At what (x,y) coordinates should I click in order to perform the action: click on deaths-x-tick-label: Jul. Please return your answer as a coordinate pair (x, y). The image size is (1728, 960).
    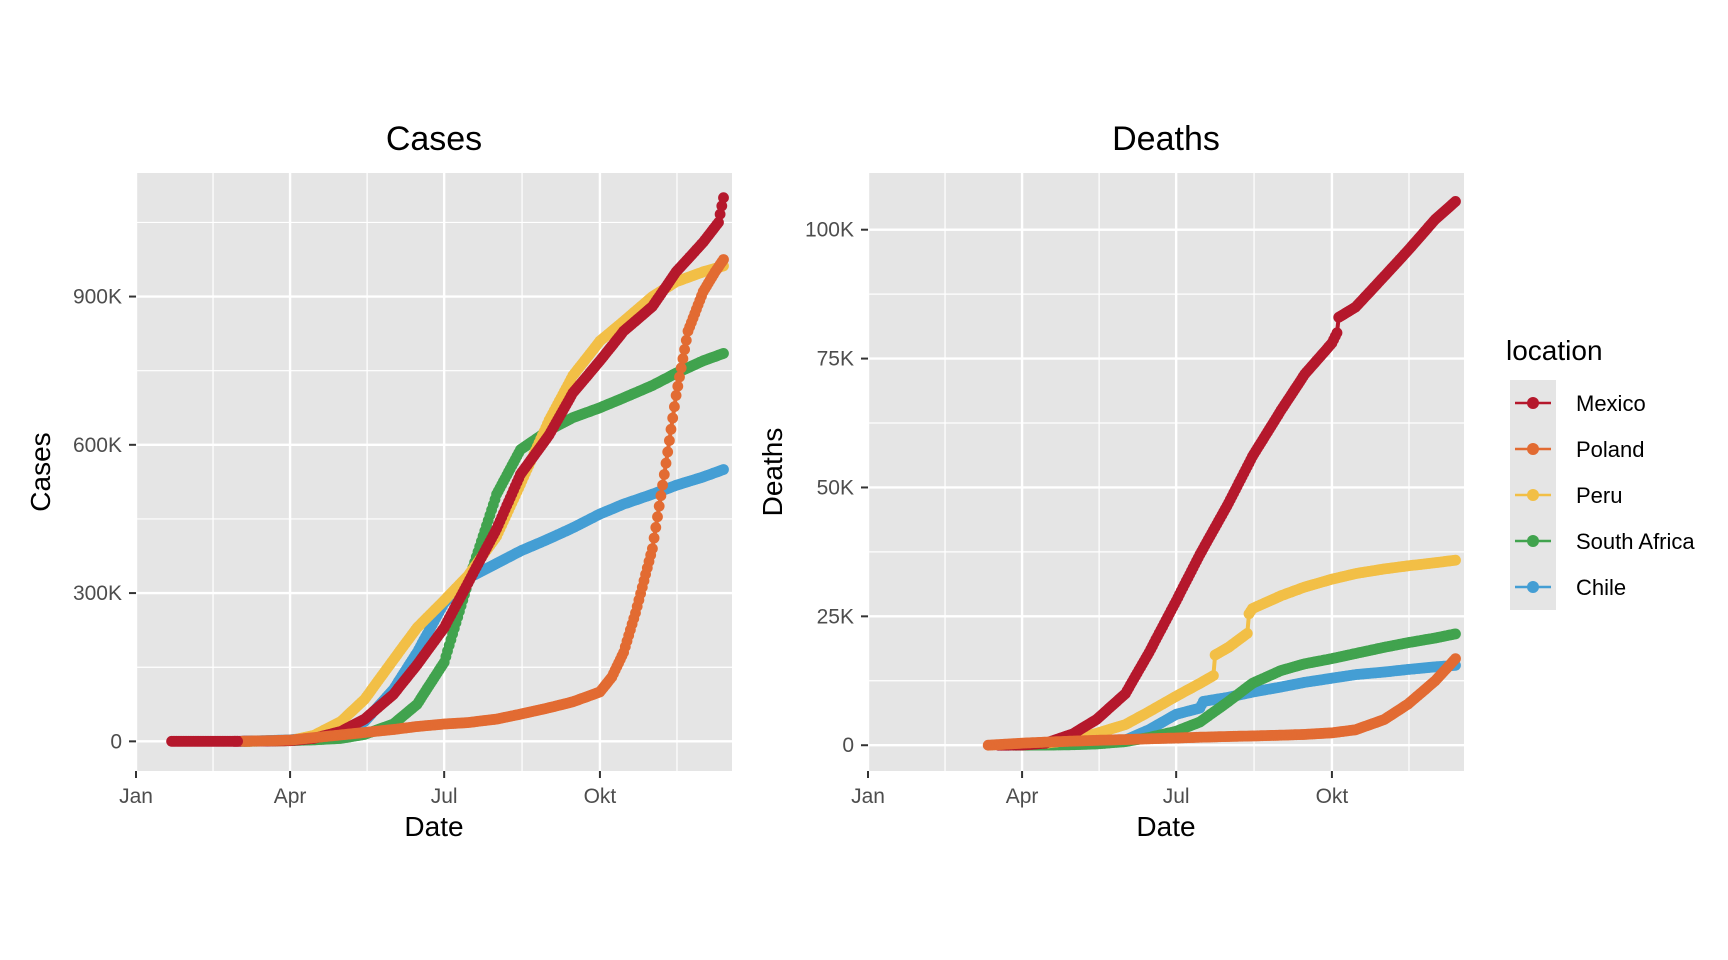
    Looking at the image, I should click on (1176, 796).